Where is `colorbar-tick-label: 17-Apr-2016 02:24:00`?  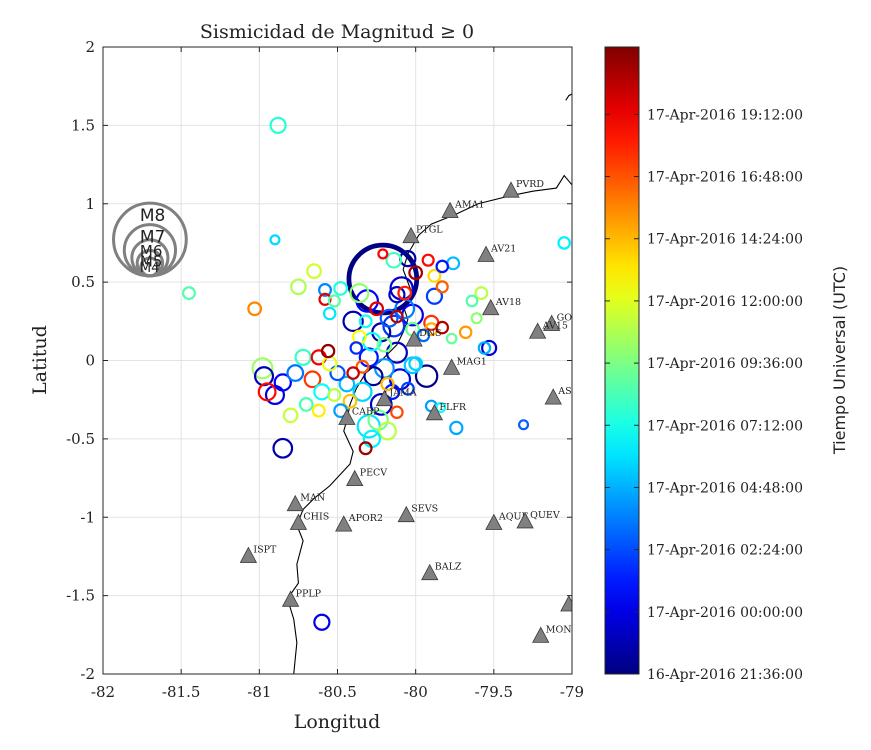
colorbar-tick-label: 17-Apr-2016 02:24:00 is located at coordinates (725, 551).